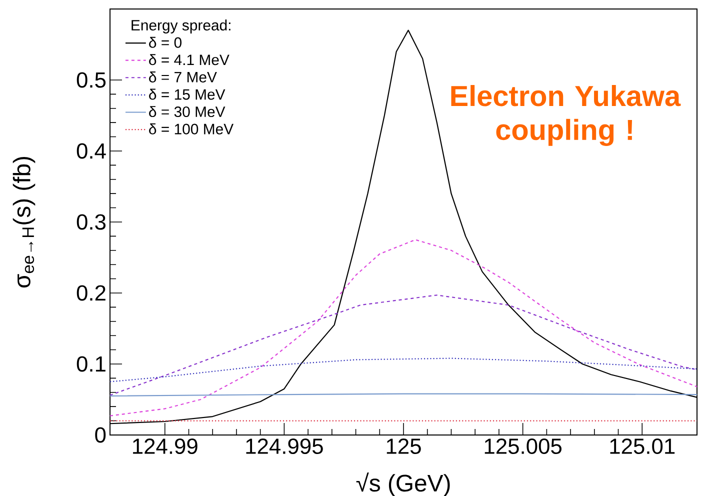  What do you see at coordinates (403, 484) in the screenshot?
I see `x-axis-title: √s (GeV)` at bounding box center [403, 484].